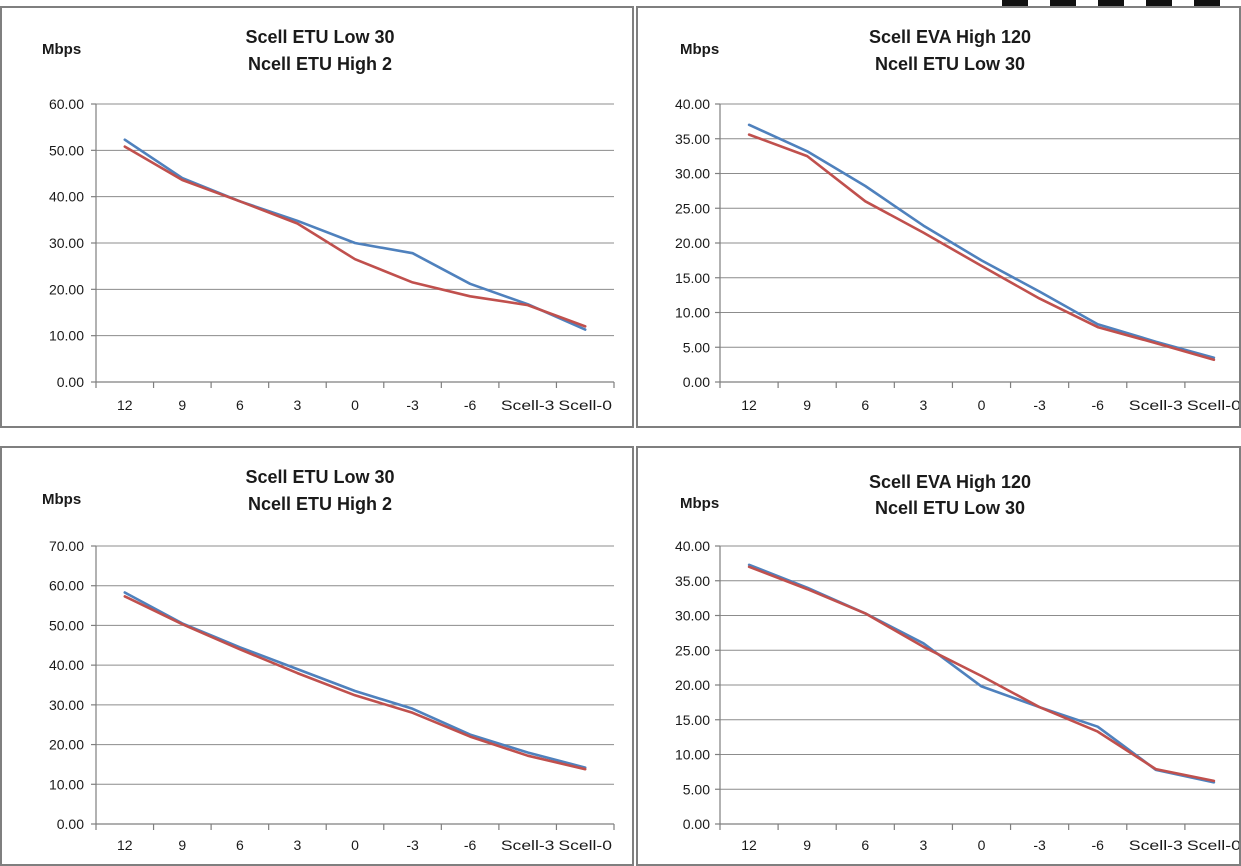  What do you see at coordinates (66, 546) in the screenshot?
I see `y-tick-label: 70.00` at bounding box center [66, 546].